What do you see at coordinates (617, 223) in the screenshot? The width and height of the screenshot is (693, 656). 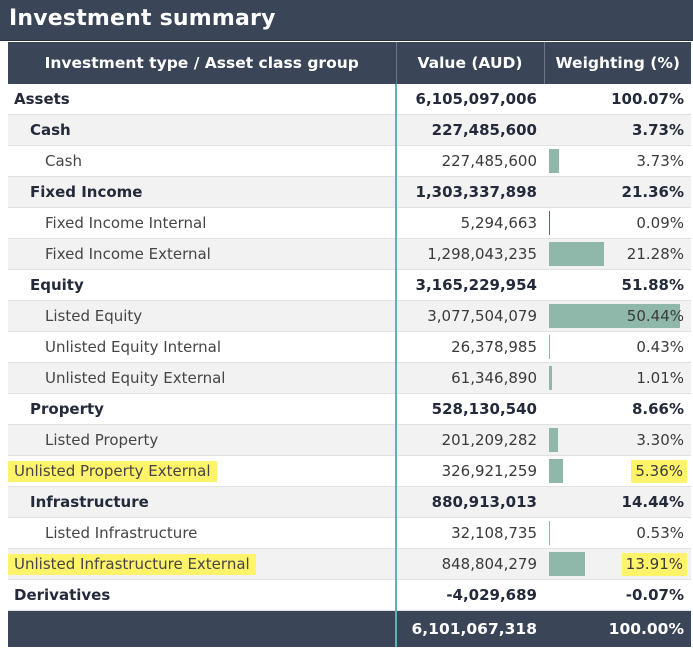 I see `row-weighting-cell: 0.09%` at bounding box center [617, 223].